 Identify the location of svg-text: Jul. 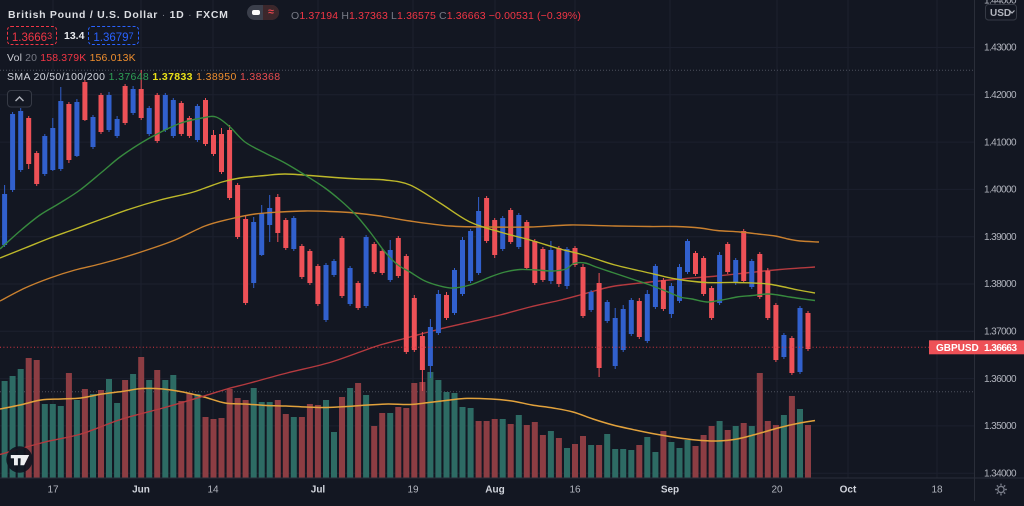
(318, 490).